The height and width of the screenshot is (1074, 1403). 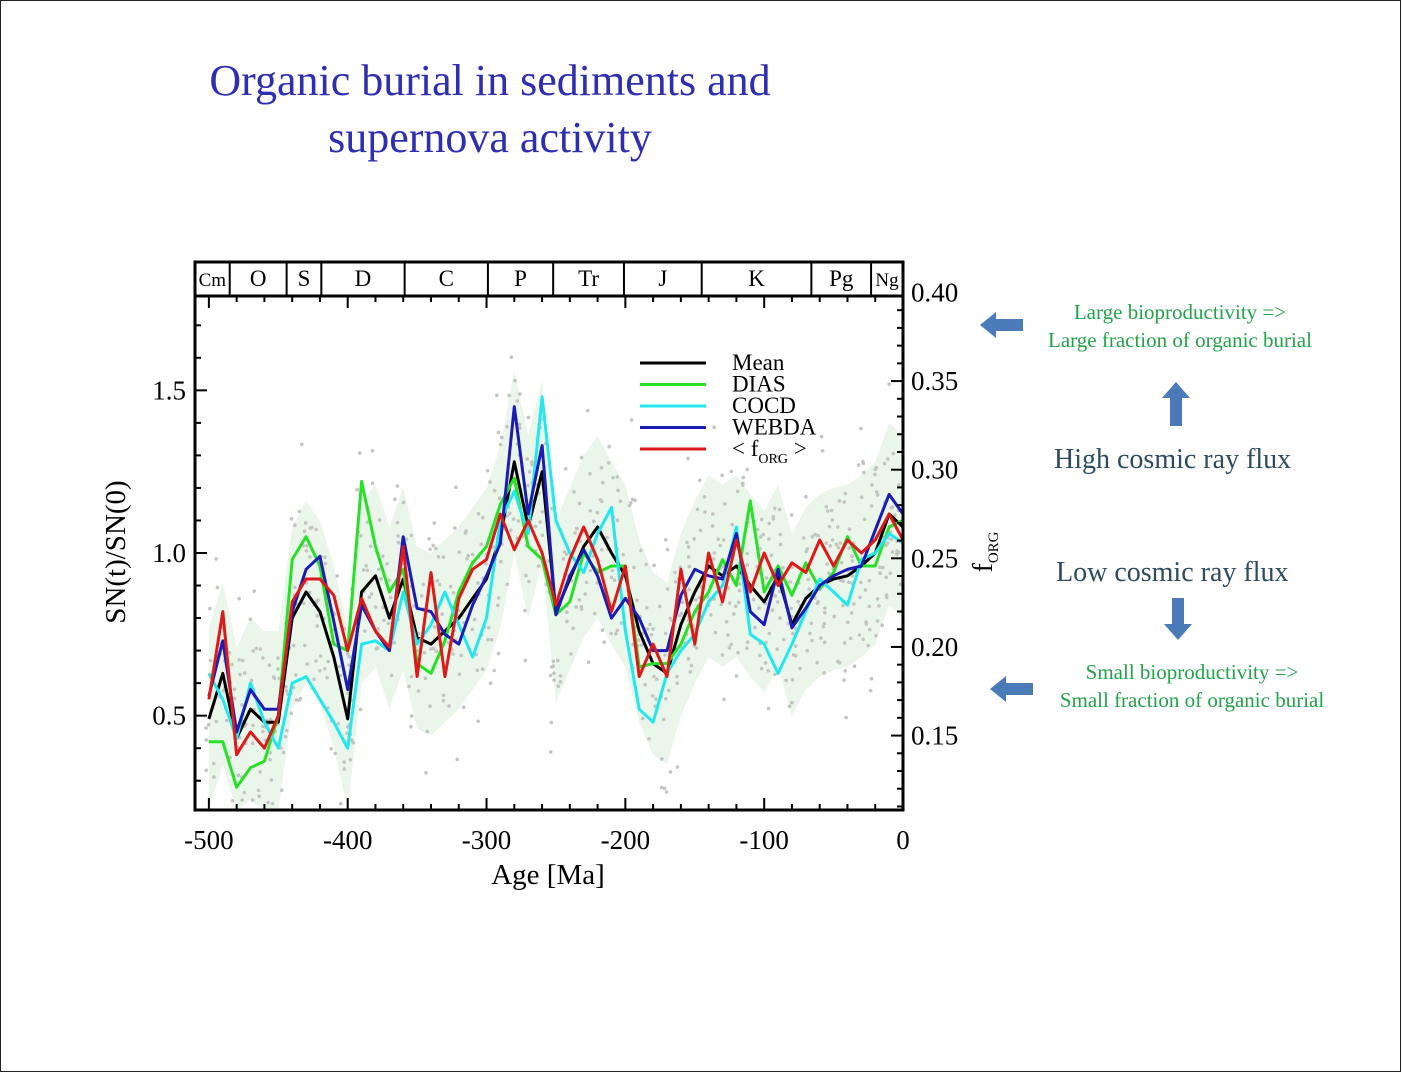 What do you see at coordinates (759, 384) in the screenshot?
I see `legend-label: DIAS` at bounding box center [759, 384].